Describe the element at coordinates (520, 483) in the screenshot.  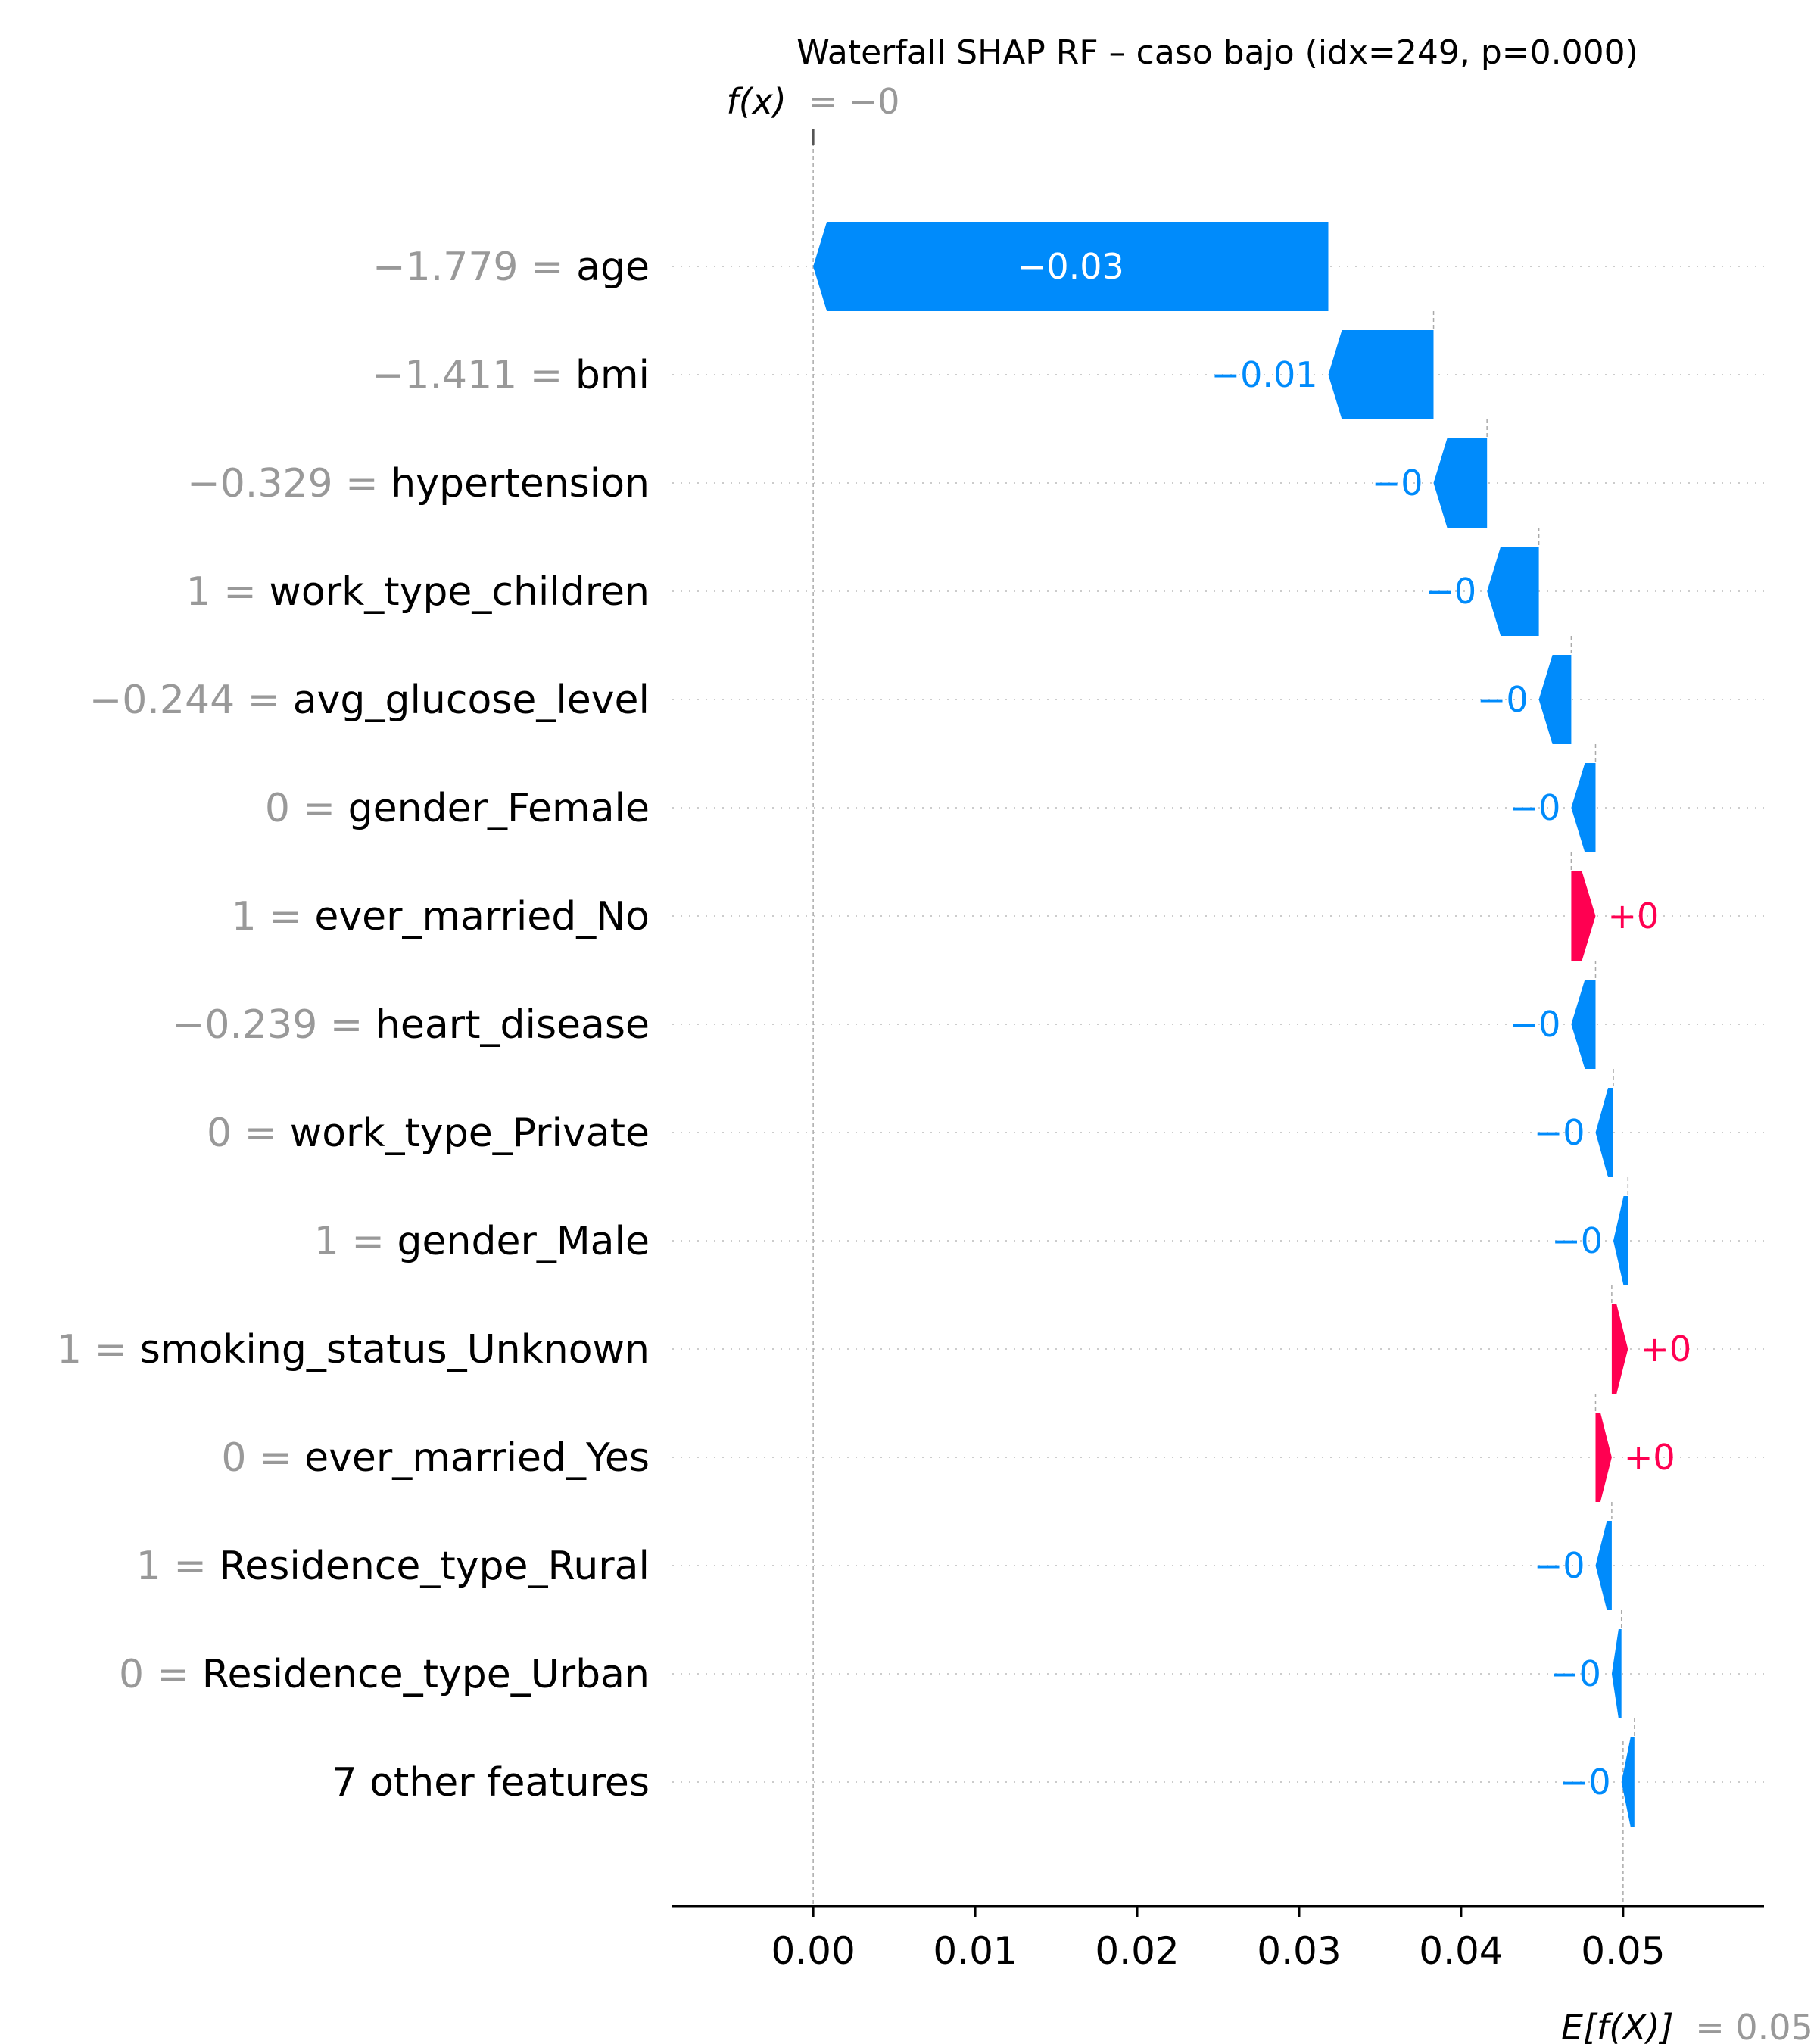
I see `feature-name: hypertension` at that location.